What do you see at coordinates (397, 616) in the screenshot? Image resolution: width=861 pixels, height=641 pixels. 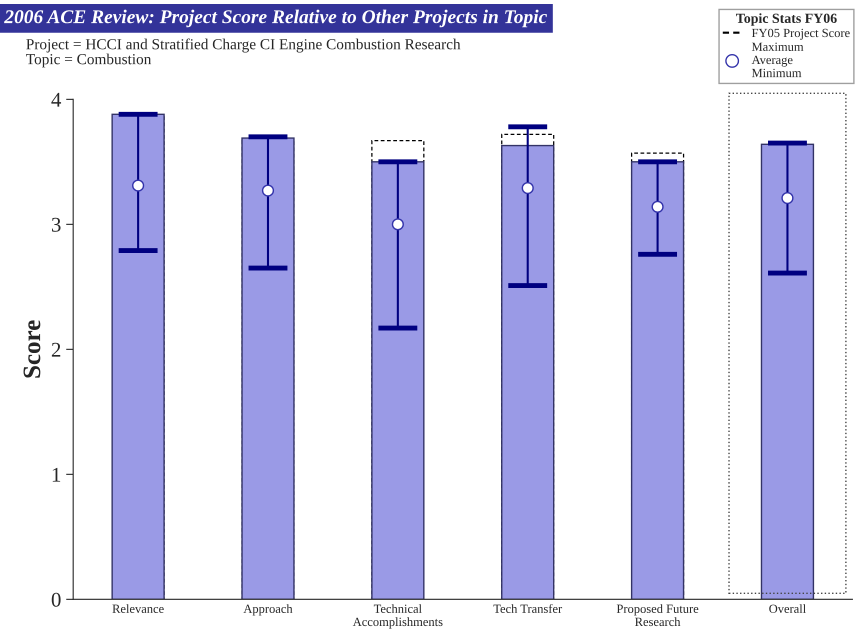 I see `x-tick-label: Technical Accomplishments` at bounding box center [397, 616].